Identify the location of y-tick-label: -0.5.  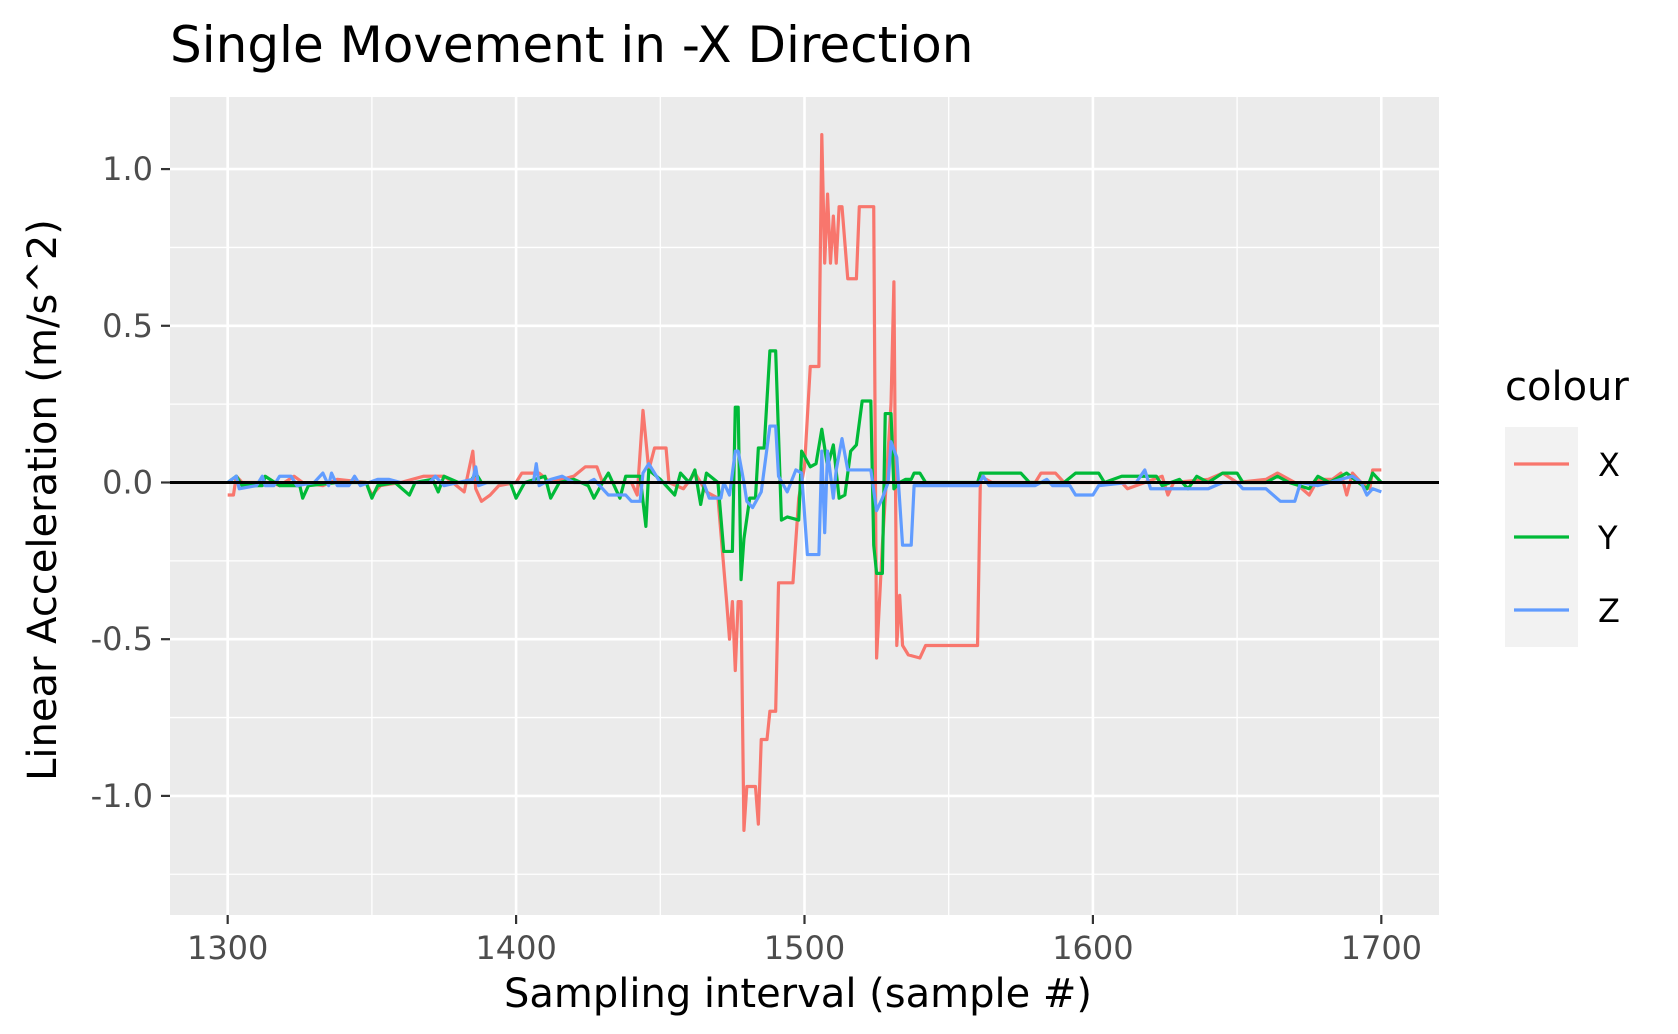
(122, 639).